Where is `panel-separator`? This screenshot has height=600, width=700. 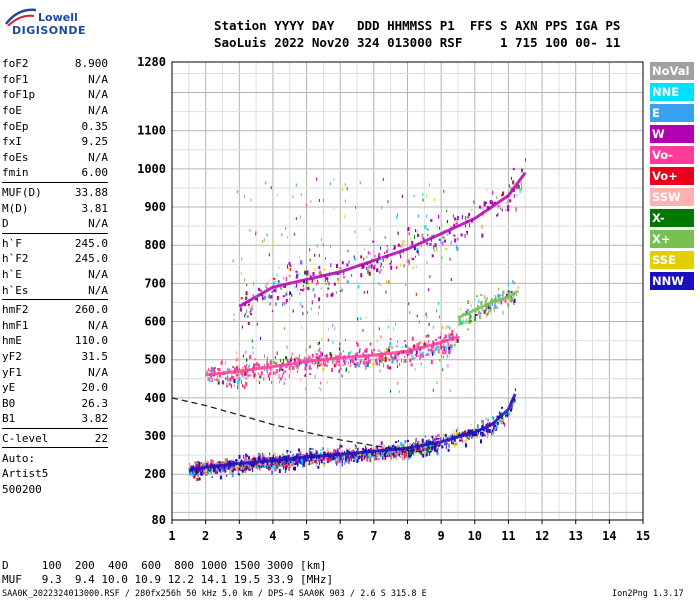 panel-separator is located at coordinates (55, 182).